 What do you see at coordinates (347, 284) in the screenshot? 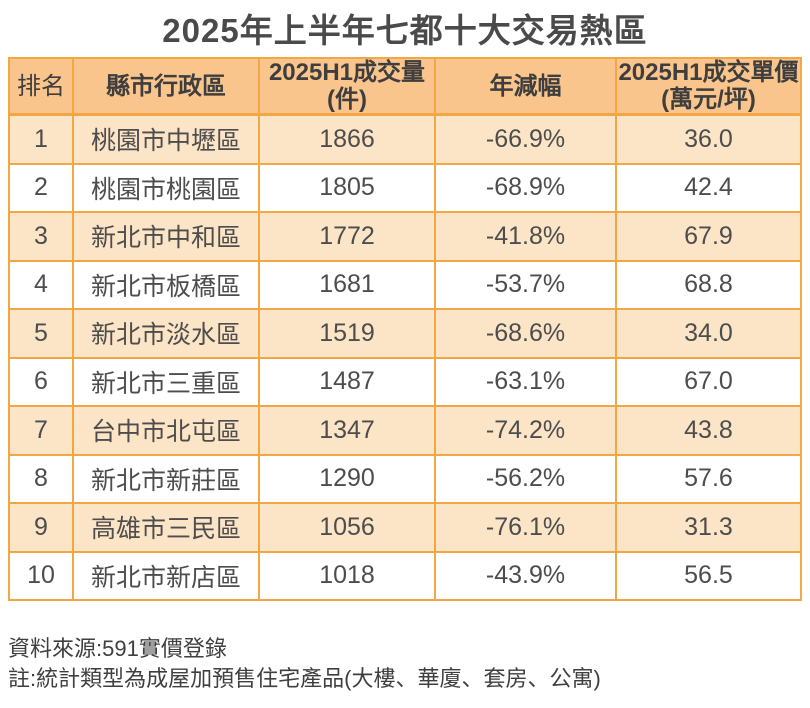
I see `cell-volume: 1681` at bounding box center [347, 284].